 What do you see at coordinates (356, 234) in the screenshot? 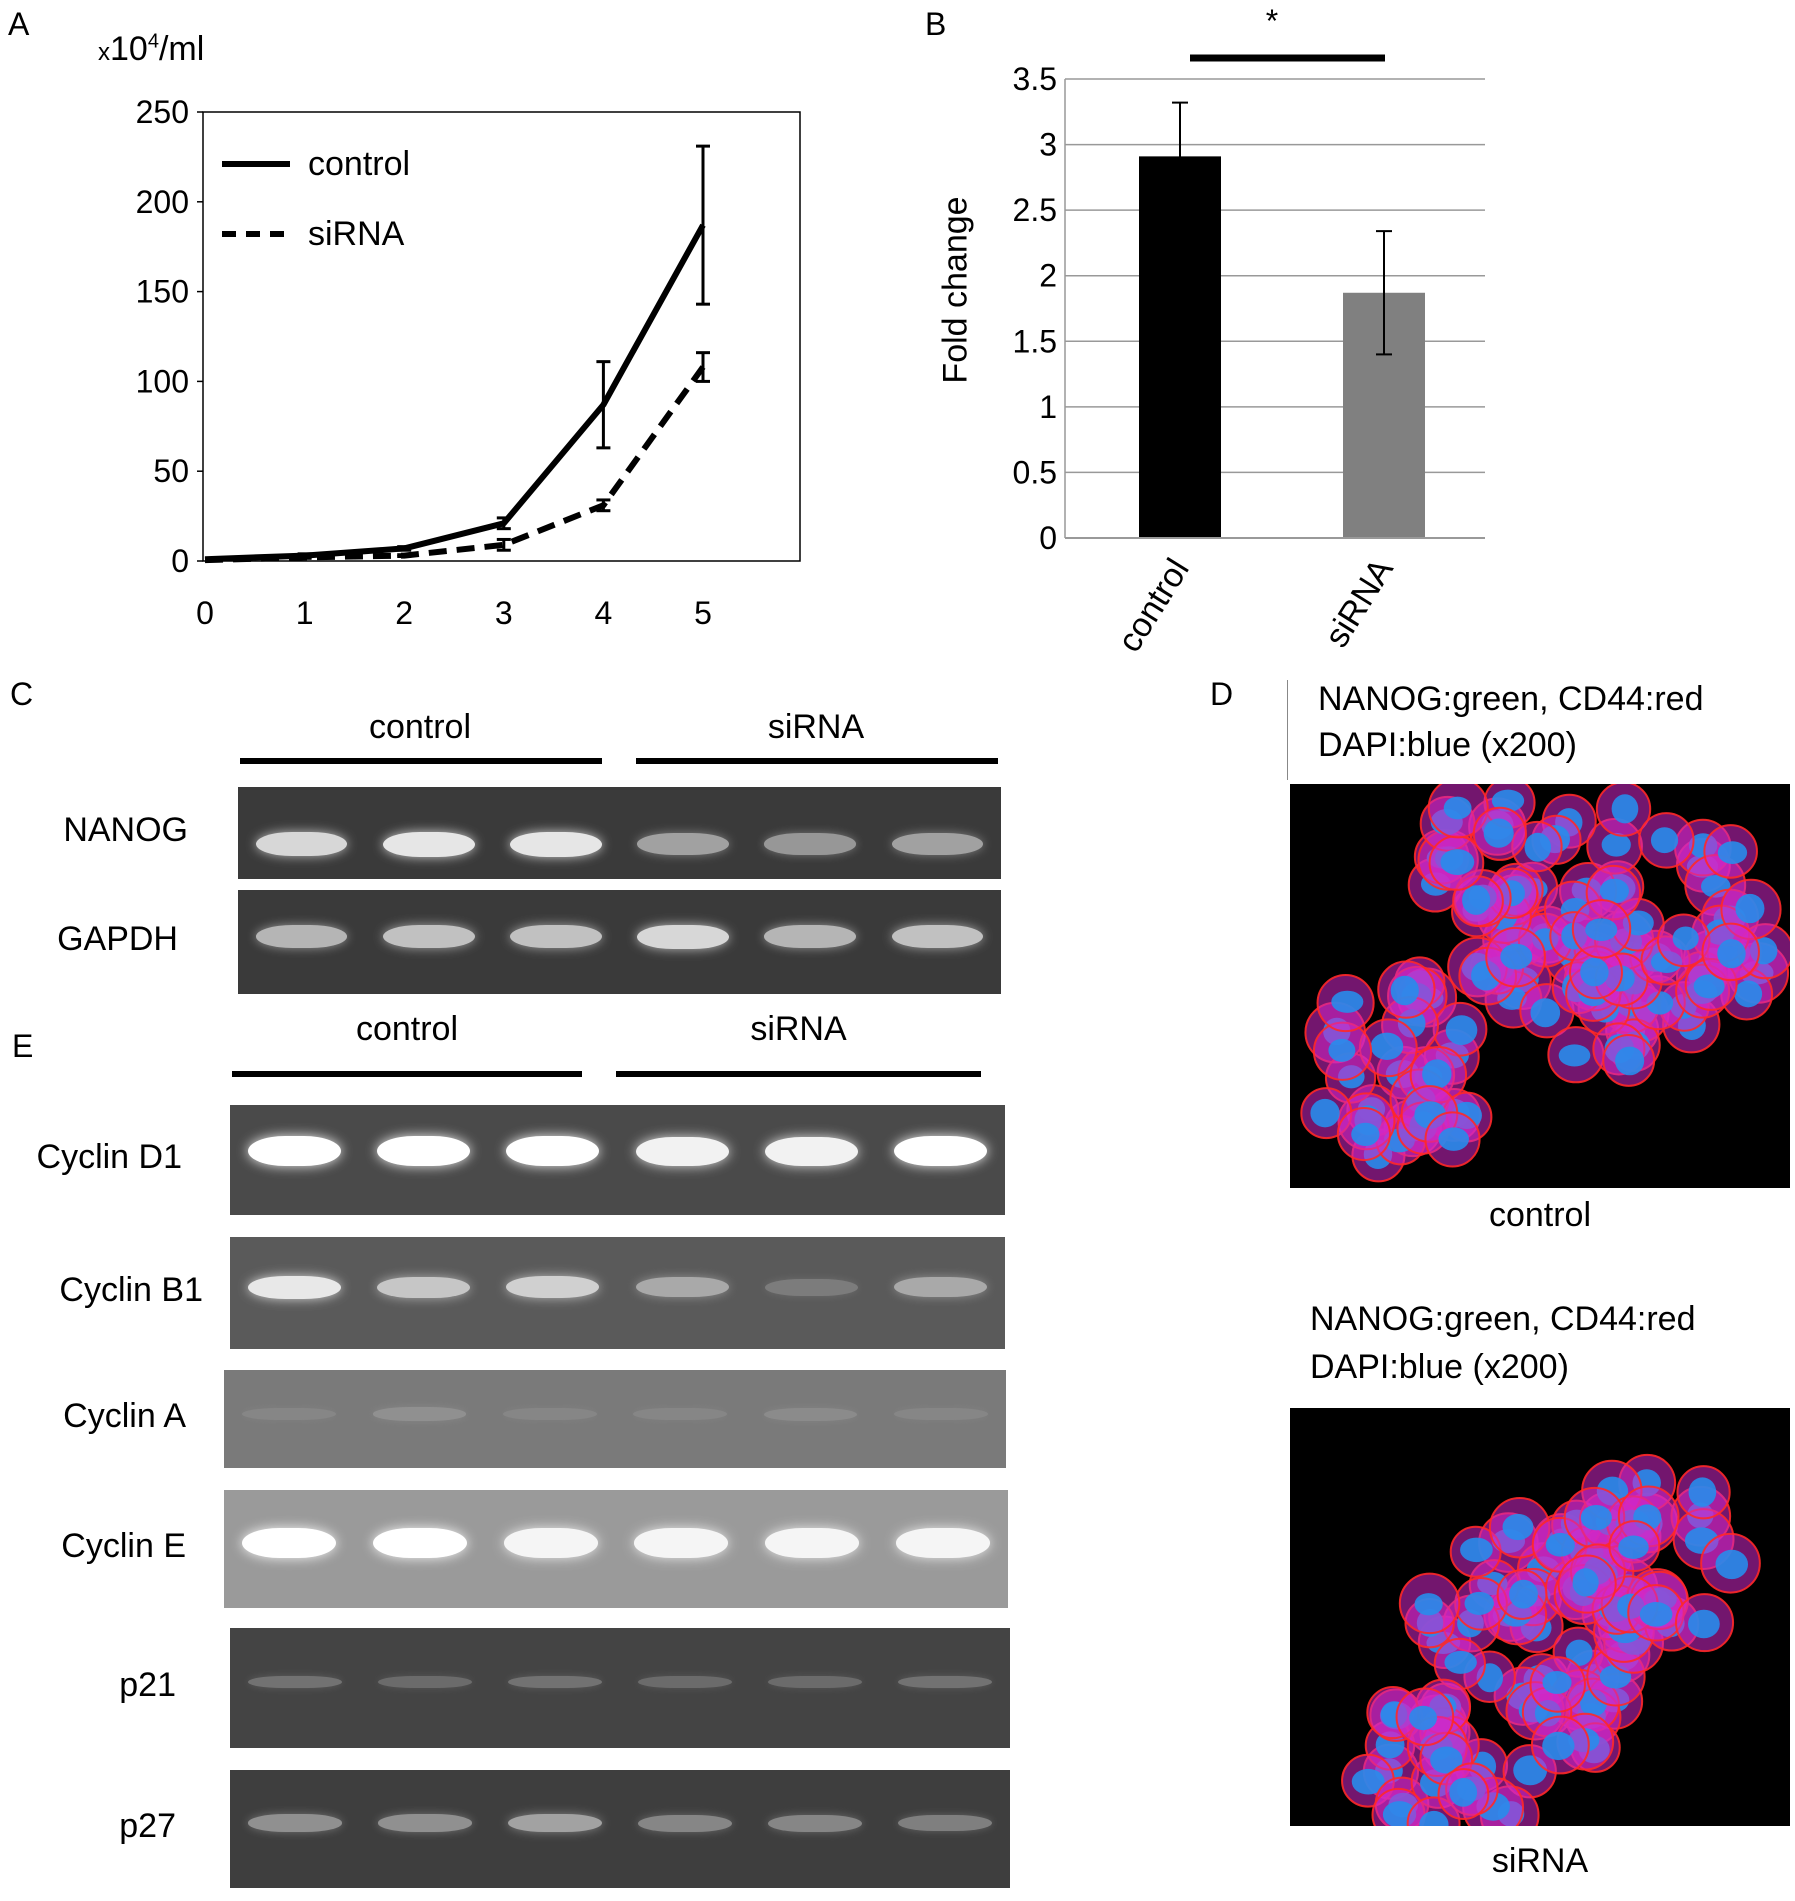
I see `legend-label-siRNA: siRNA` at bounding box center [356, 234].